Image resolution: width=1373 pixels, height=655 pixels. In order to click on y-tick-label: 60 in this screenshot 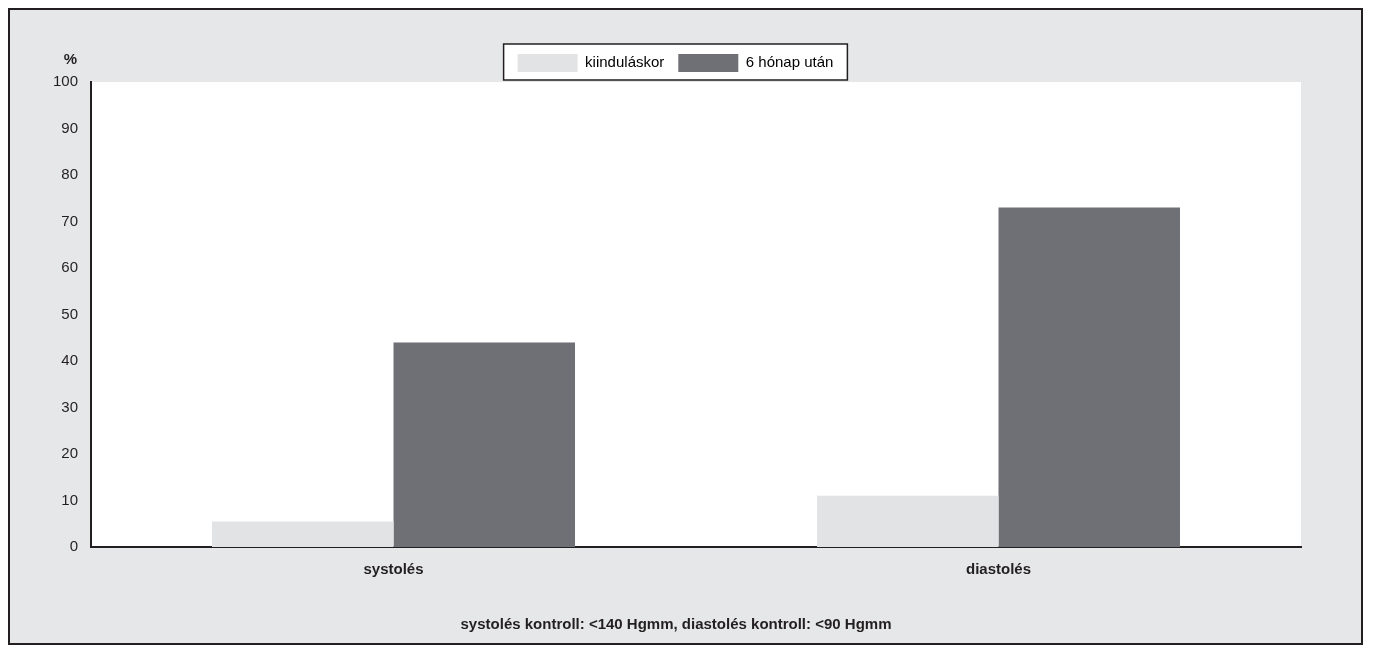, I will do `click(70, 267)`.